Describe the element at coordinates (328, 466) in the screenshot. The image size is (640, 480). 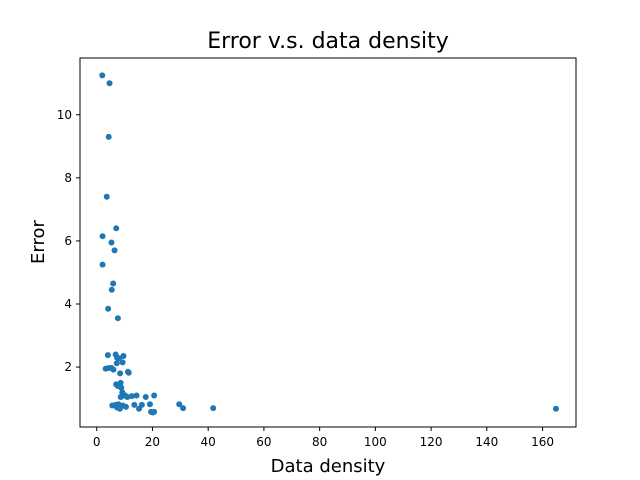
I see `x-axis-label: Data density` at that location.